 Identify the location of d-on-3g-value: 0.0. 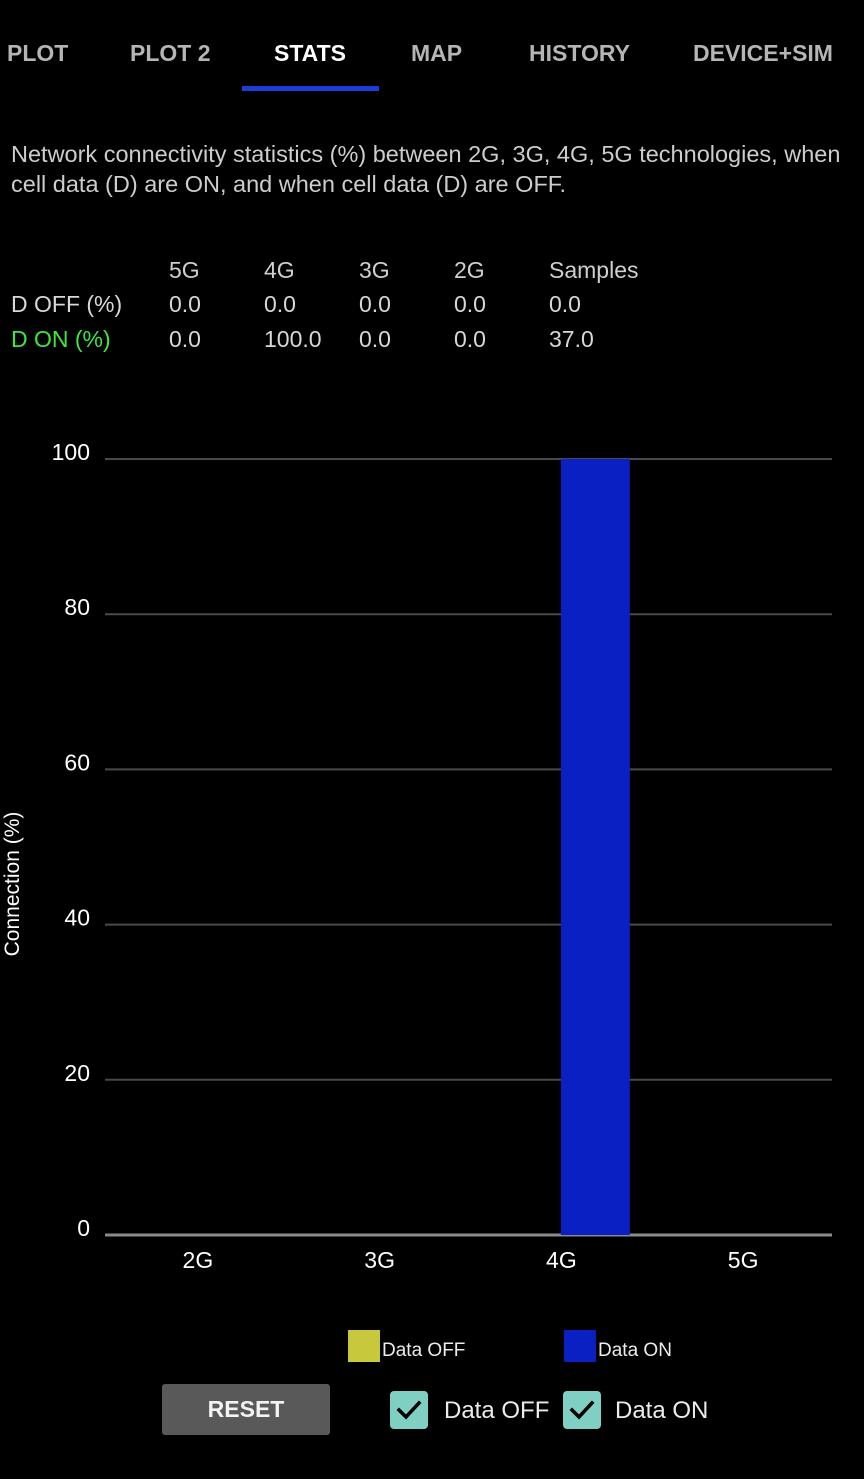
(375, 339).